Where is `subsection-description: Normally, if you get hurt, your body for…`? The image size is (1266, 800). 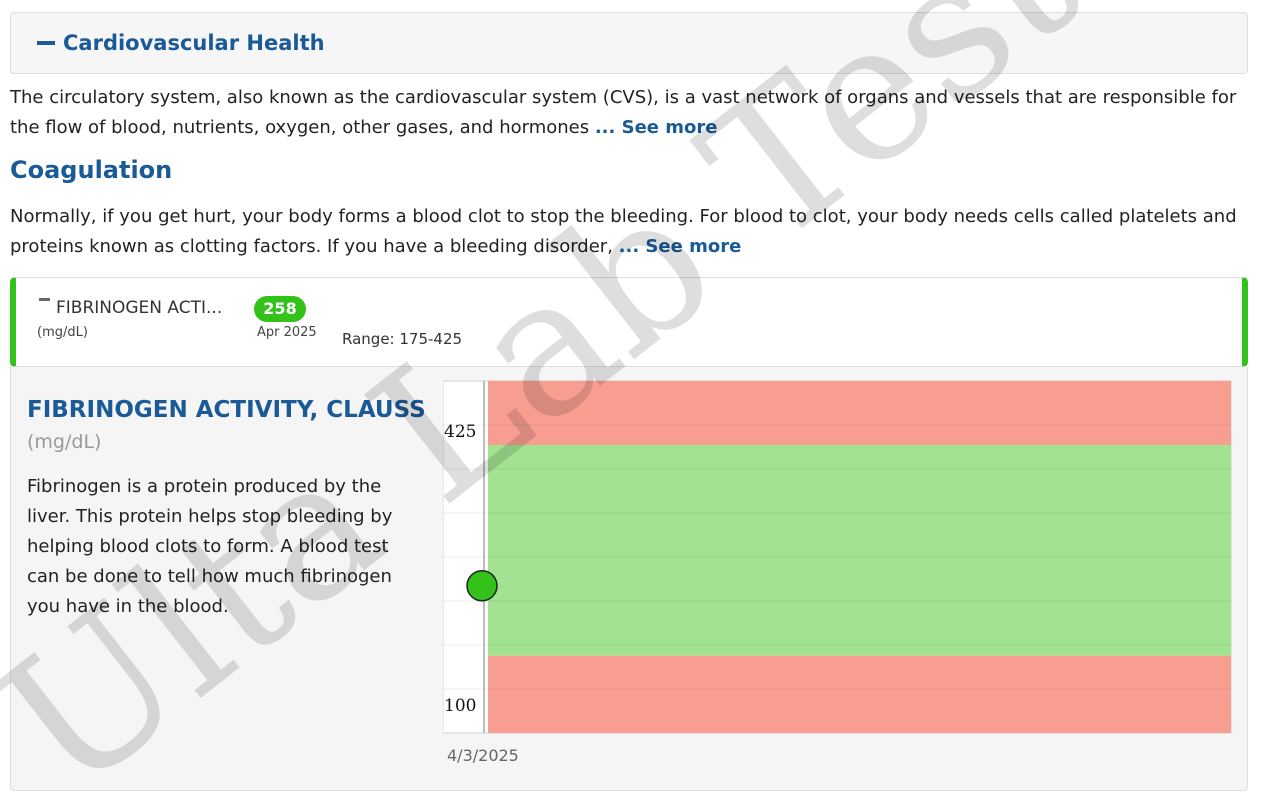 subsection-description: Normally, if you get hurt, your body for… is located at coordinates (632, 232).